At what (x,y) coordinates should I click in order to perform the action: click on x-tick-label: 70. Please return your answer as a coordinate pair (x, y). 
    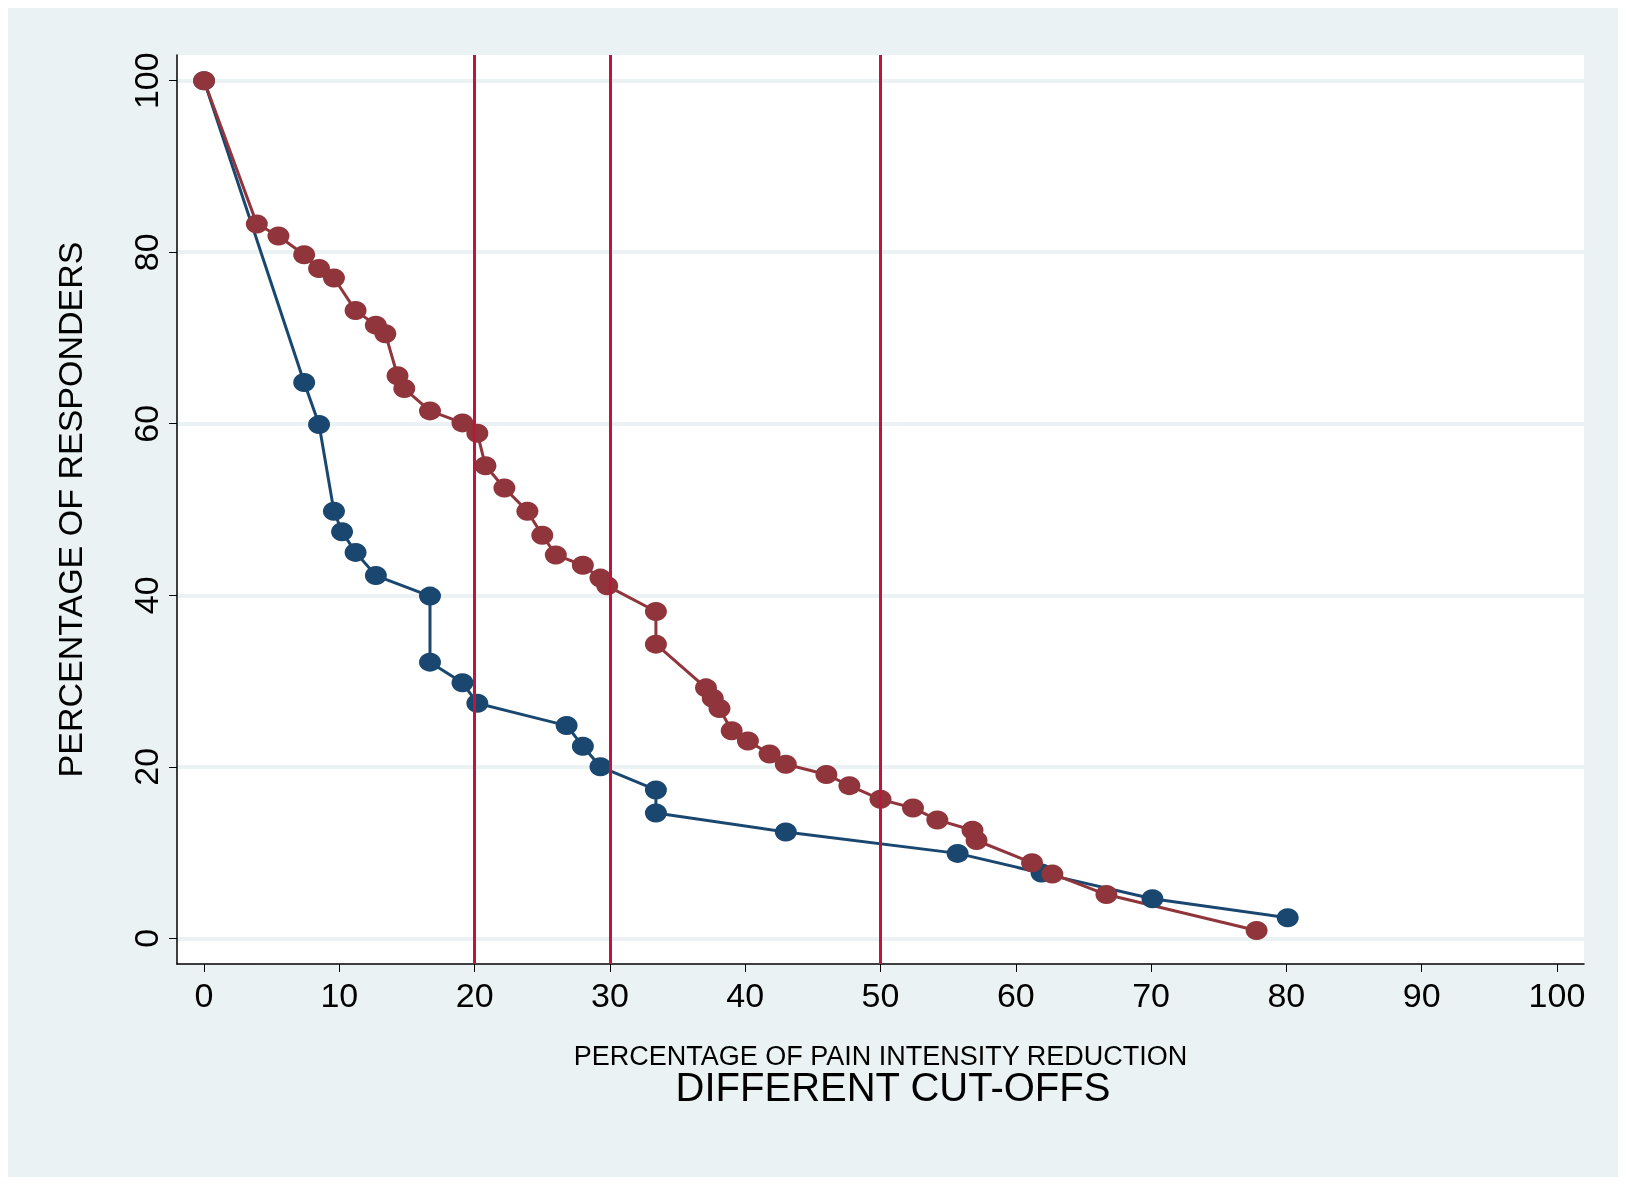
    Looking at the image, I should click on (1151, 995).